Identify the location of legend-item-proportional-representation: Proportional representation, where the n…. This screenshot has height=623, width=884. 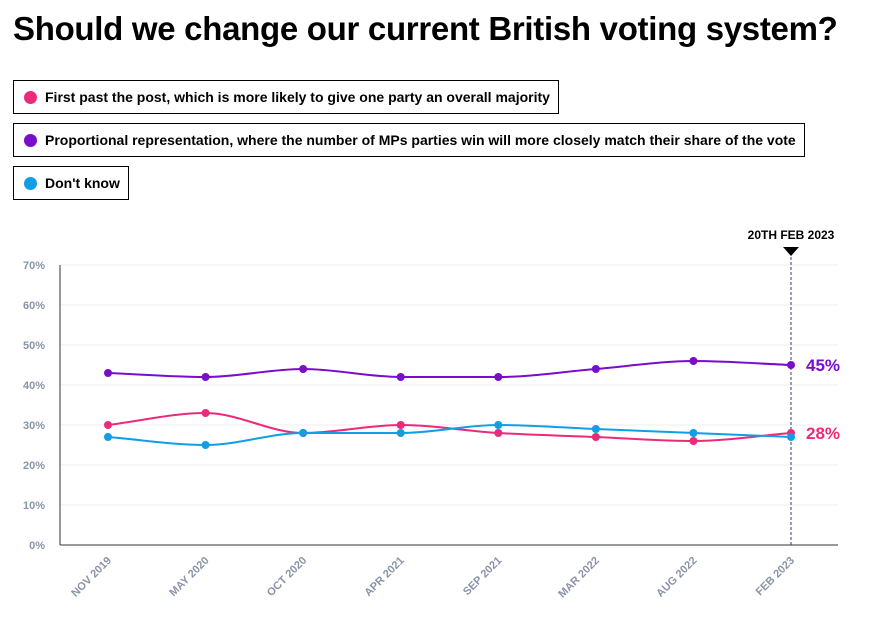
(409, 140).